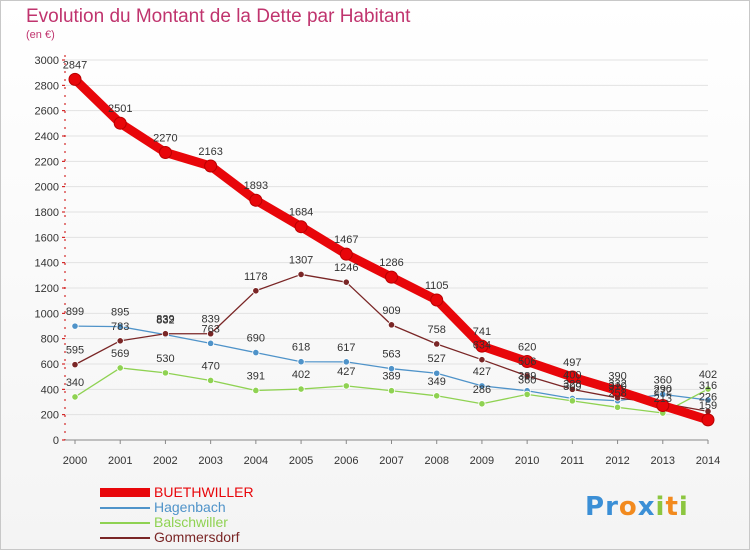 The image size is (750, 550). Describe the element at coordinates (346, 461) in the screenshot. I see `x-tick-label: 2006` at that location.